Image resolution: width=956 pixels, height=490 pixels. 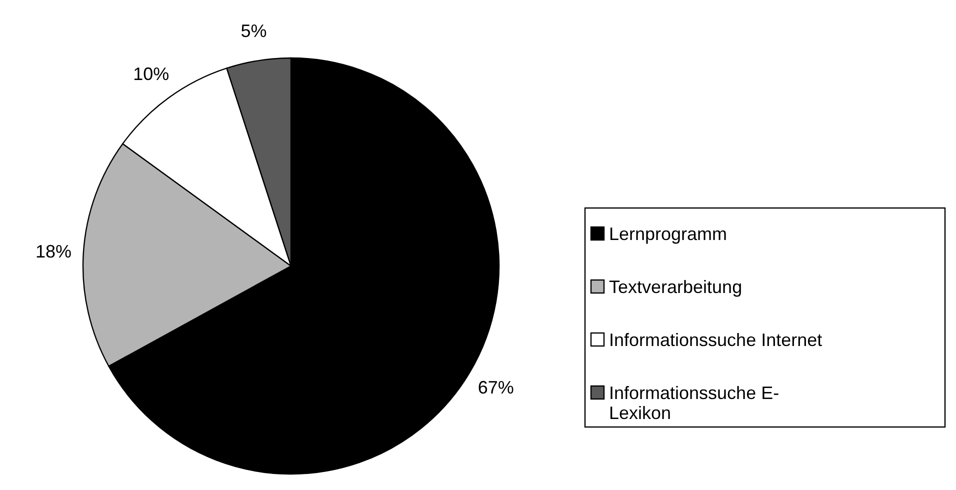 What do you see at coordinates (253, 31) in the screenshot?
I see `data-label: 5%` at bounding box center [253, 31].